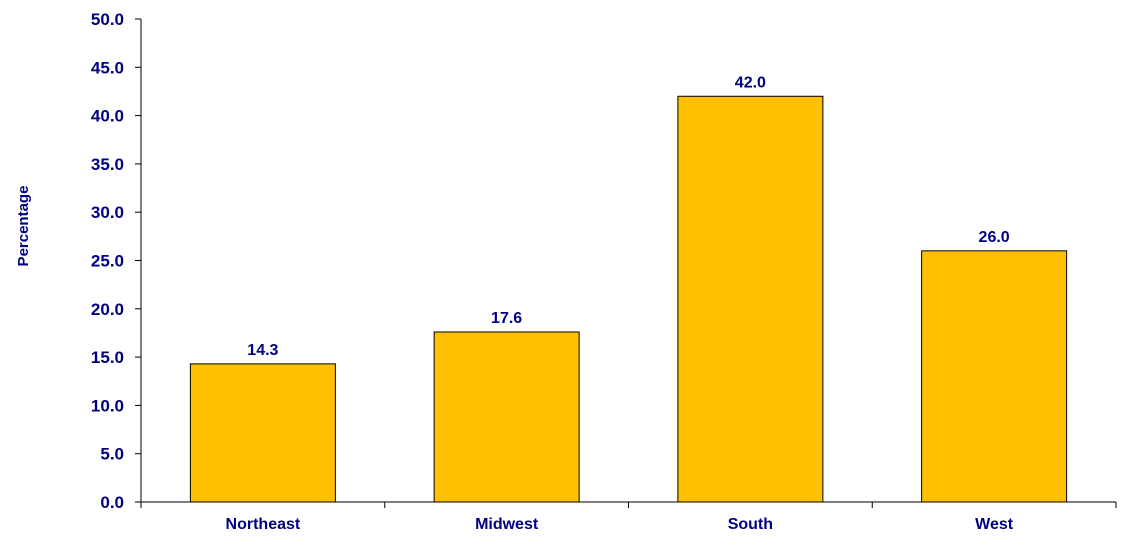 The image size is (1137, 540). What do you see at coordinates (994, 376) in the screenshot?
I see `bar-west` at bounding box center [994, 376].